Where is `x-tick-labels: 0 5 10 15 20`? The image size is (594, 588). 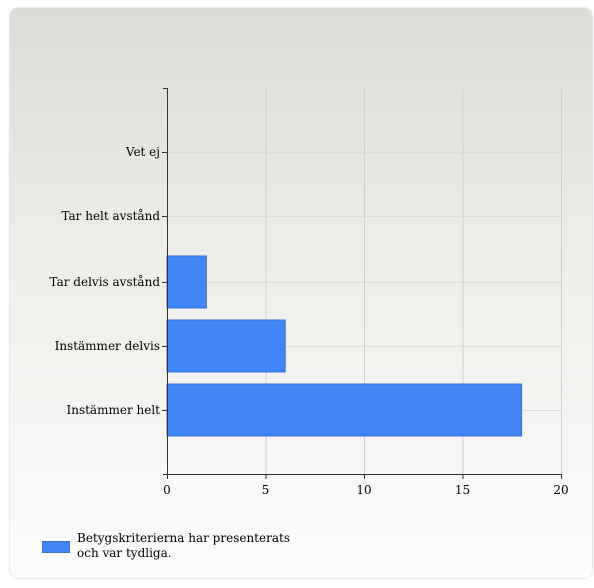 x-tick-labels: 0 5 10 15 20 is located at coordinates (365, 490).